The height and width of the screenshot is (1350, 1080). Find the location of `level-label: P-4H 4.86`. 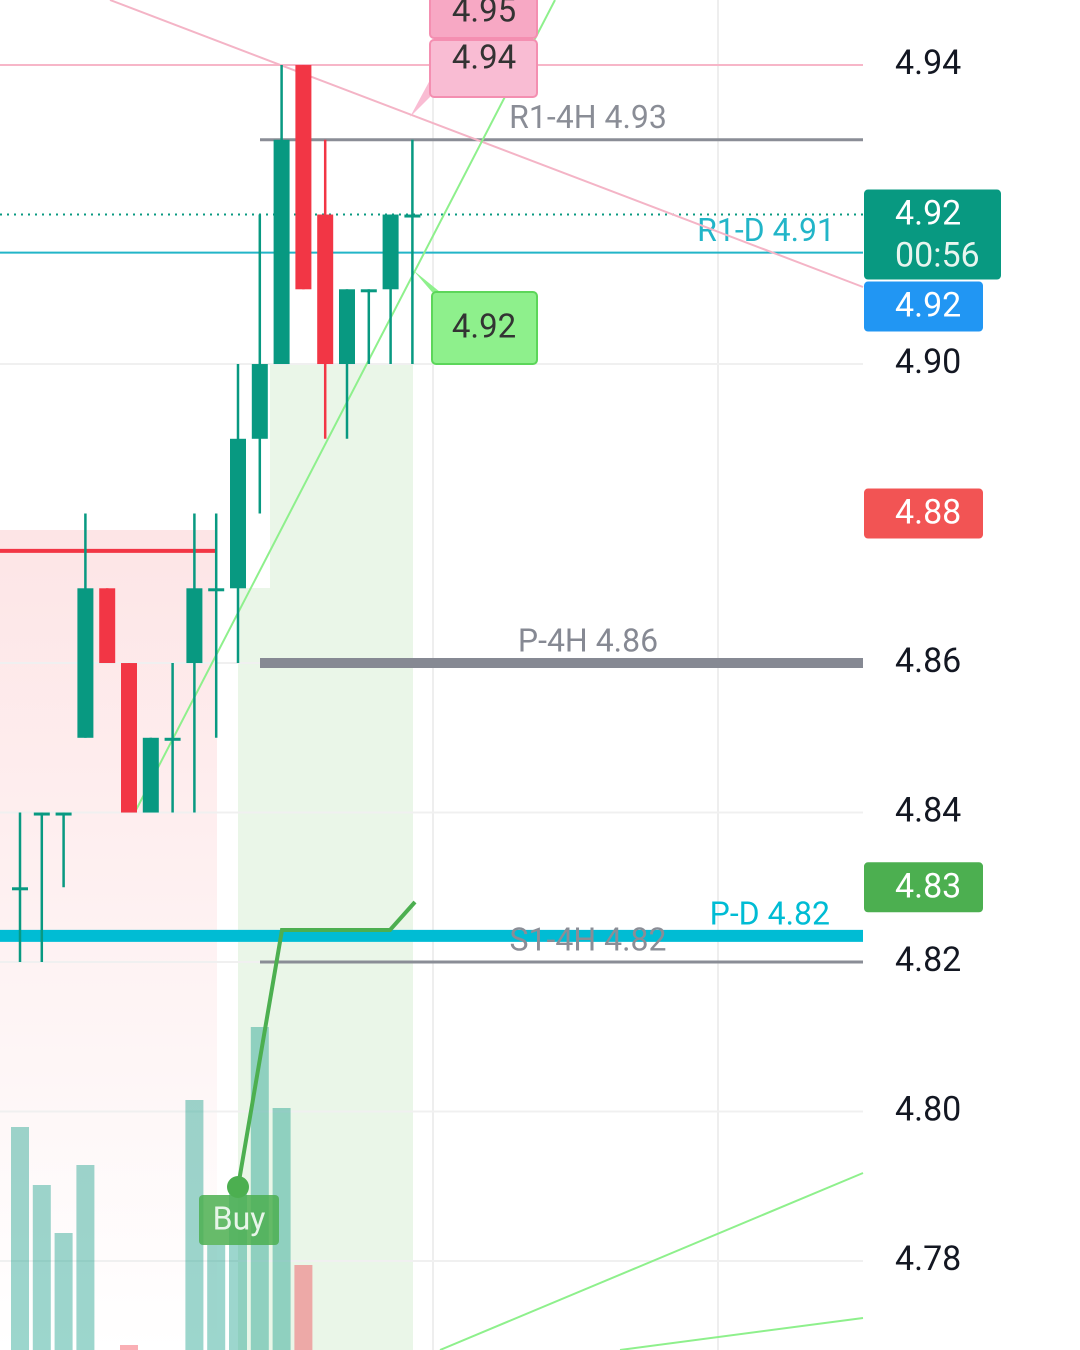

level-label: P-4H 4.86 is located at coordinates (588, 640).